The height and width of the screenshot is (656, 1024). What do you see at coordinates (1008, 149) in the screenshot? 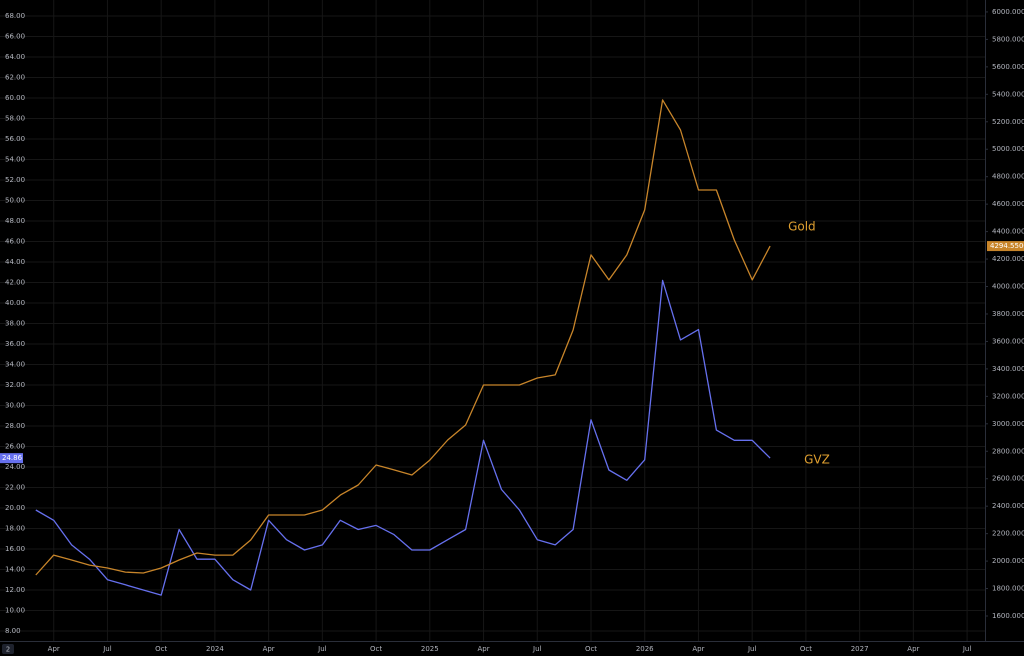
I see `y2-tick-label: 5000.0000` at bounding box center [1008, 149].